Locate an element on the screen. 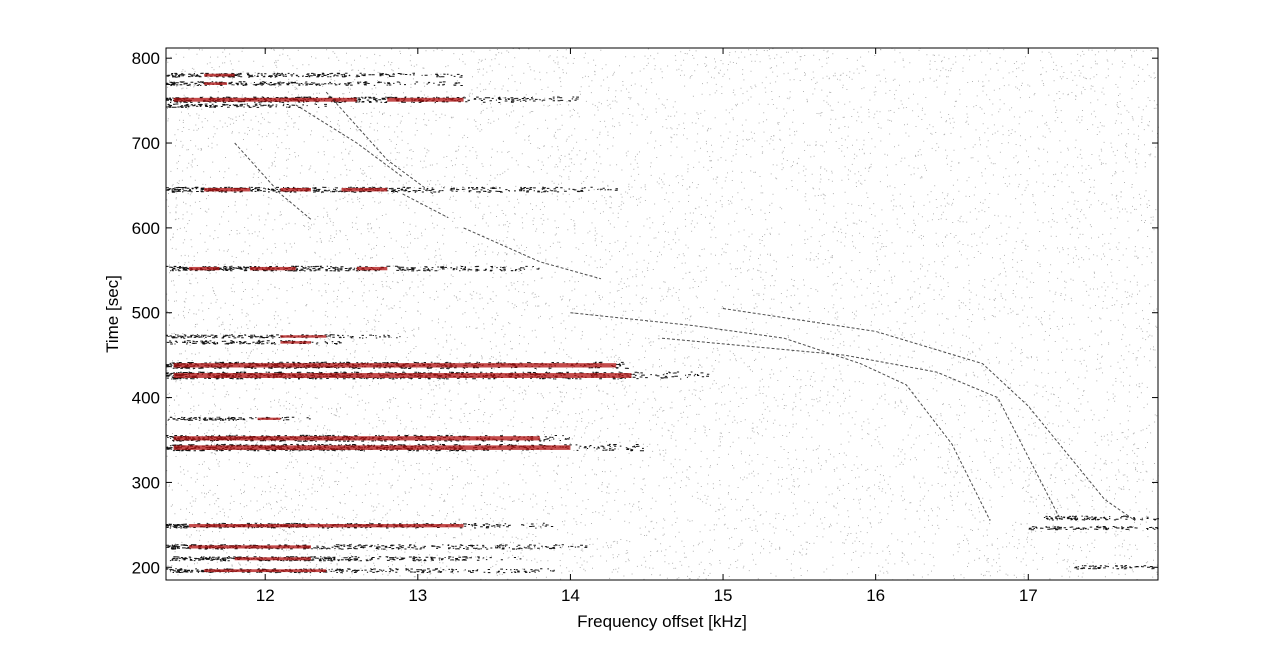 Image resolution: width=1280 pixels, height=652 pixels. x-tick-label: 12 is located at coordinates (265, 595).